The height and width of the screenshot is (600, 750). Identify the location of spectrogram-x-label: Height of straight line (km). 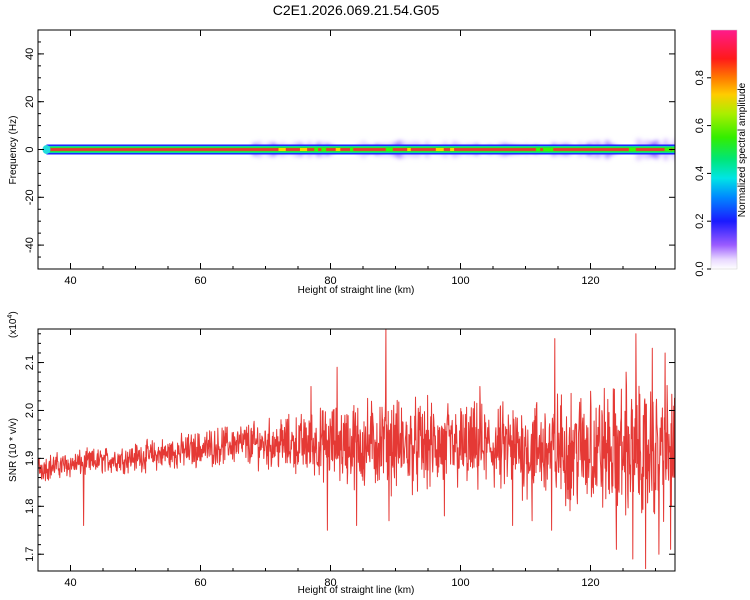
(356, 290).